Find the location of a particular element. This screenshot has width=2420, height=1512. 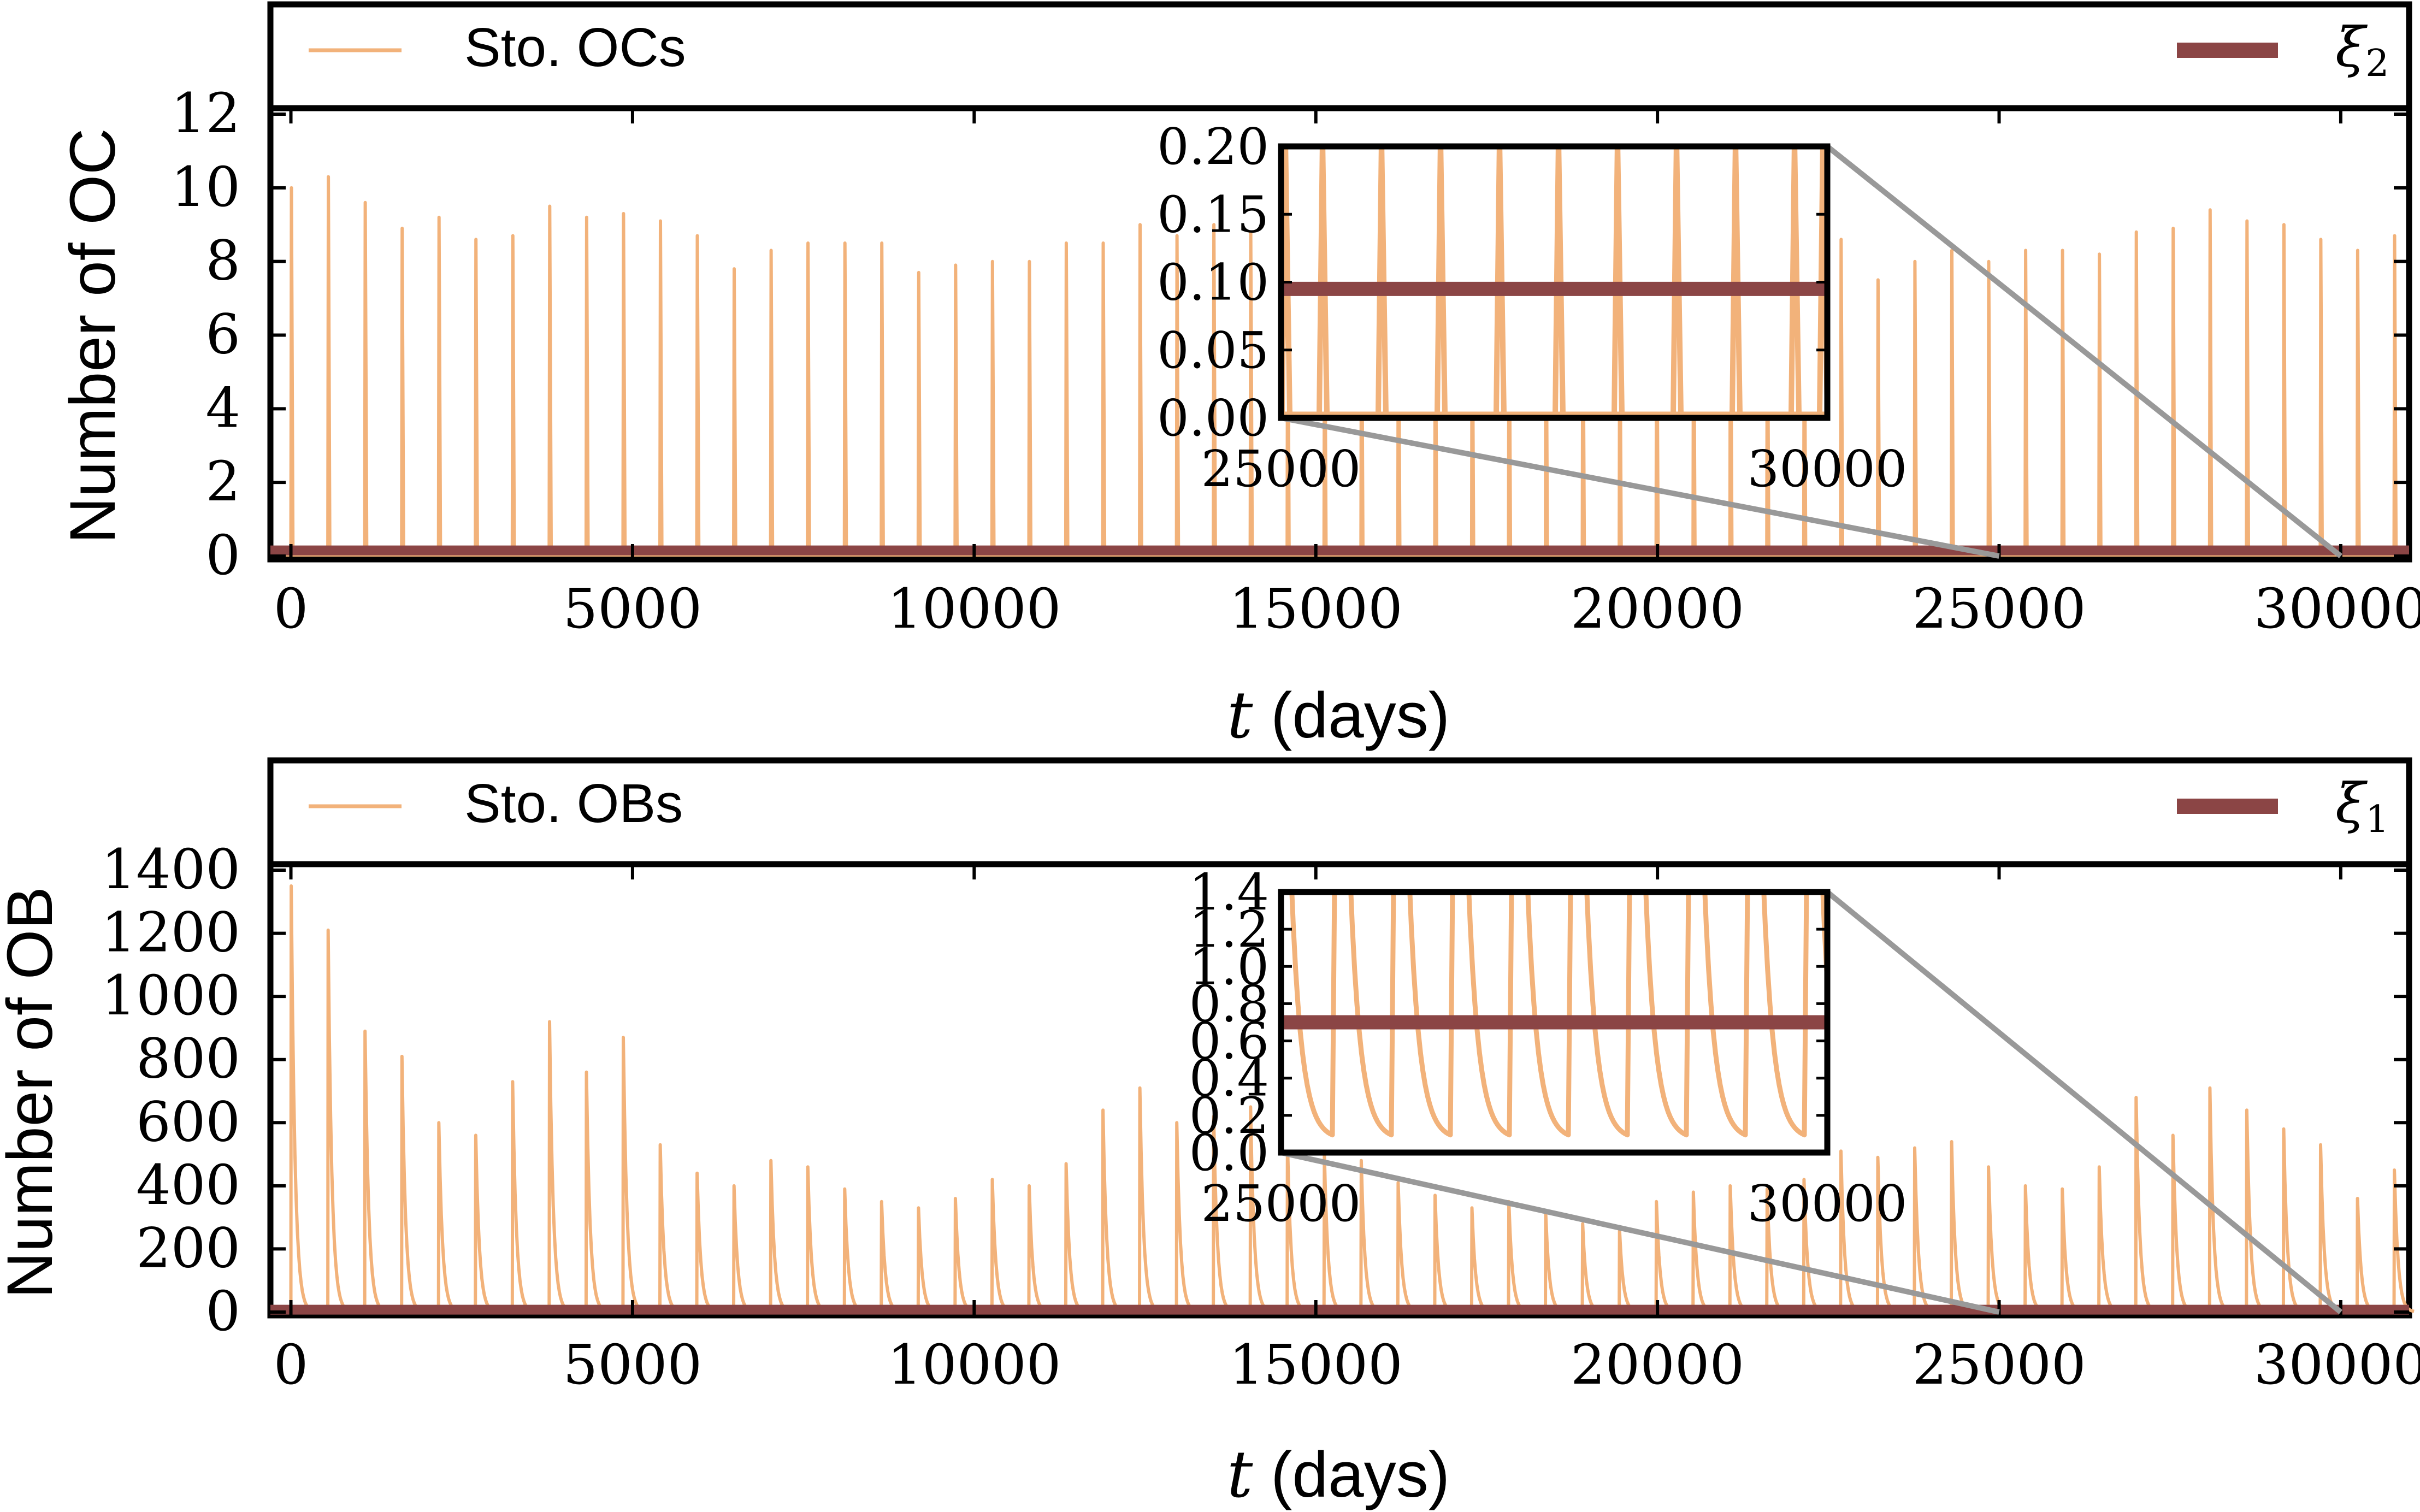

inset-frame-bottom is located at coordinates (1554, 1022).